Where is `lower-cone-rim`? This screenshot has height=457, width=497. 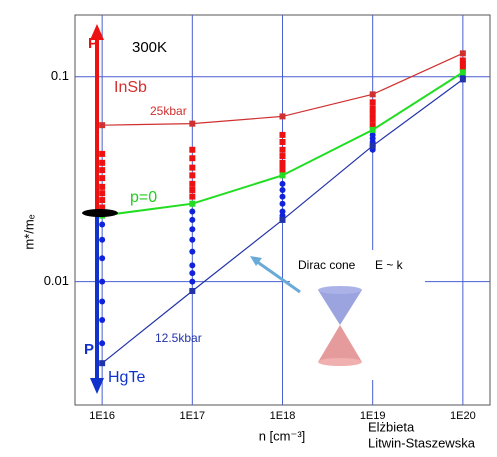
lower-cone-rim is located at coordinates (340, 362).